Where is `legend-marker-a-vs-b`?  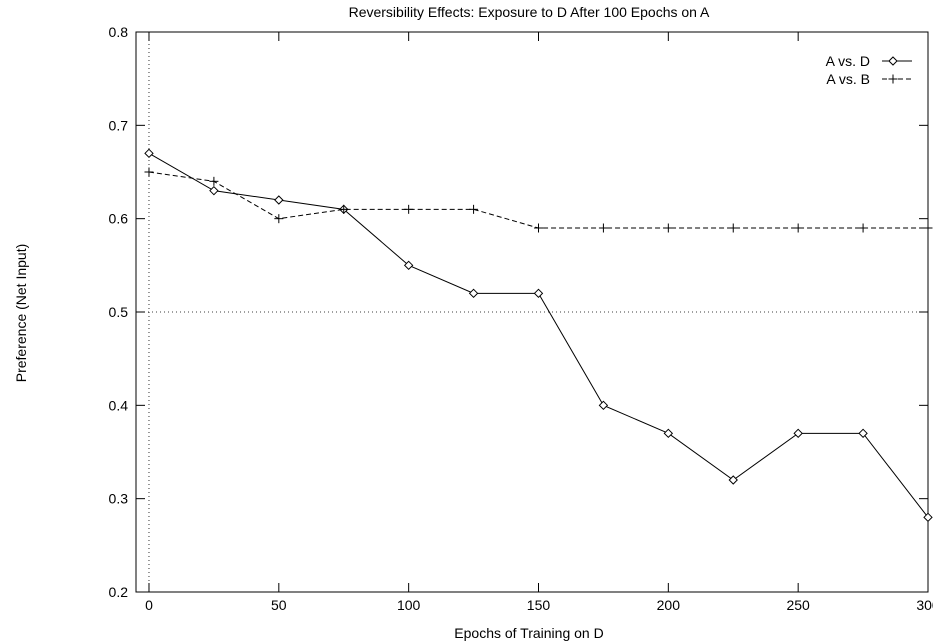 legend-marker-a-vs-b is located at coordinates (893, 79).